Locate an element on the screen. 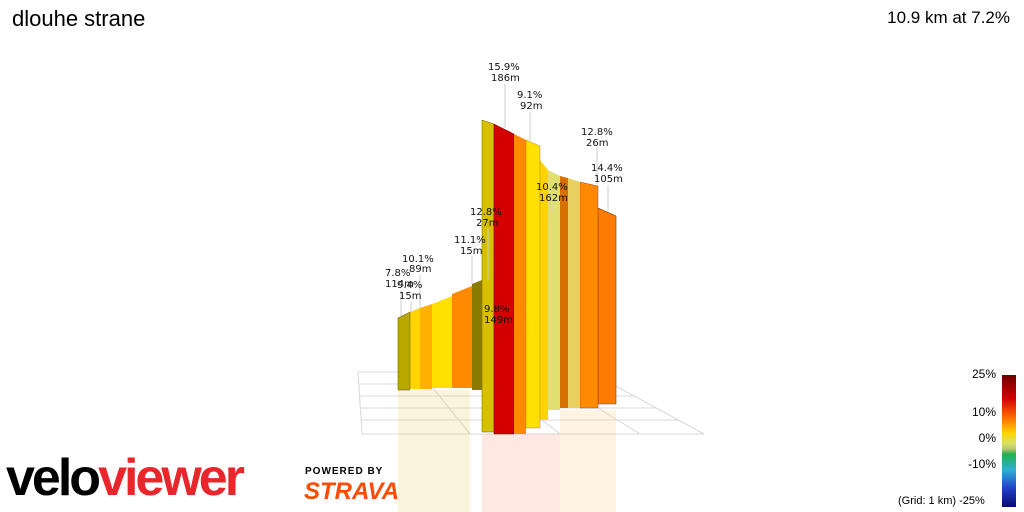  veloviewer-logo: veloviewer is located at coordinates (125, 478).